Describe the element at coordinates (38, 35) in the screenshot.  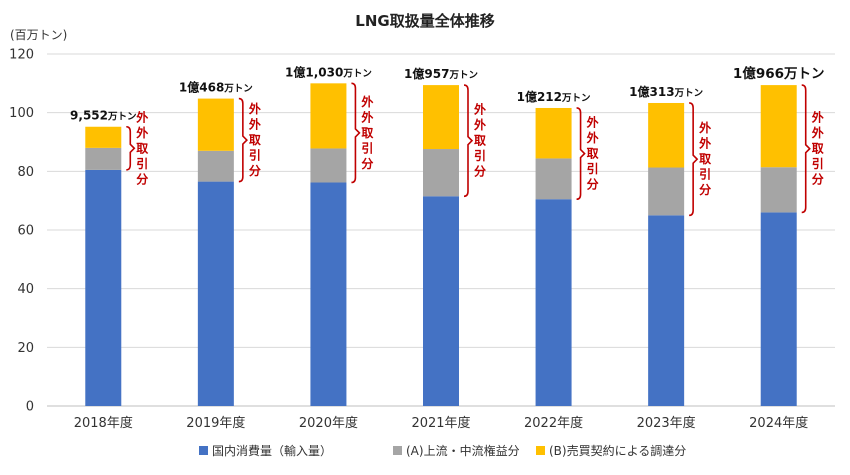
I see `y-axis-unit: (百万トン)` at that location.